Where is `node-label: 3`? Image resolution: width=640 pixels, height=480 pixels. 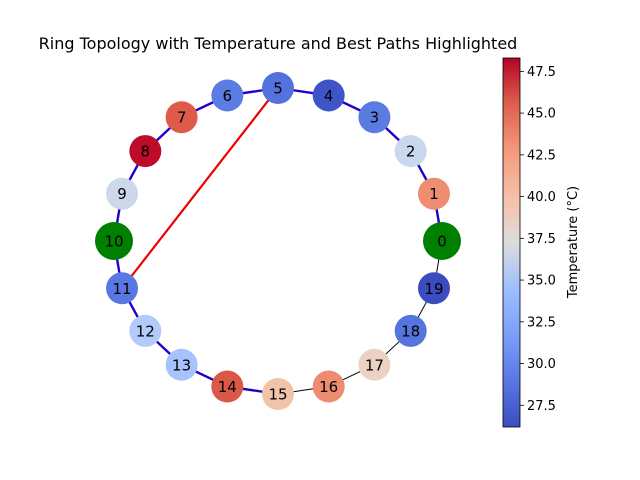
node-label: 3 is located at coordinates (375, 118).